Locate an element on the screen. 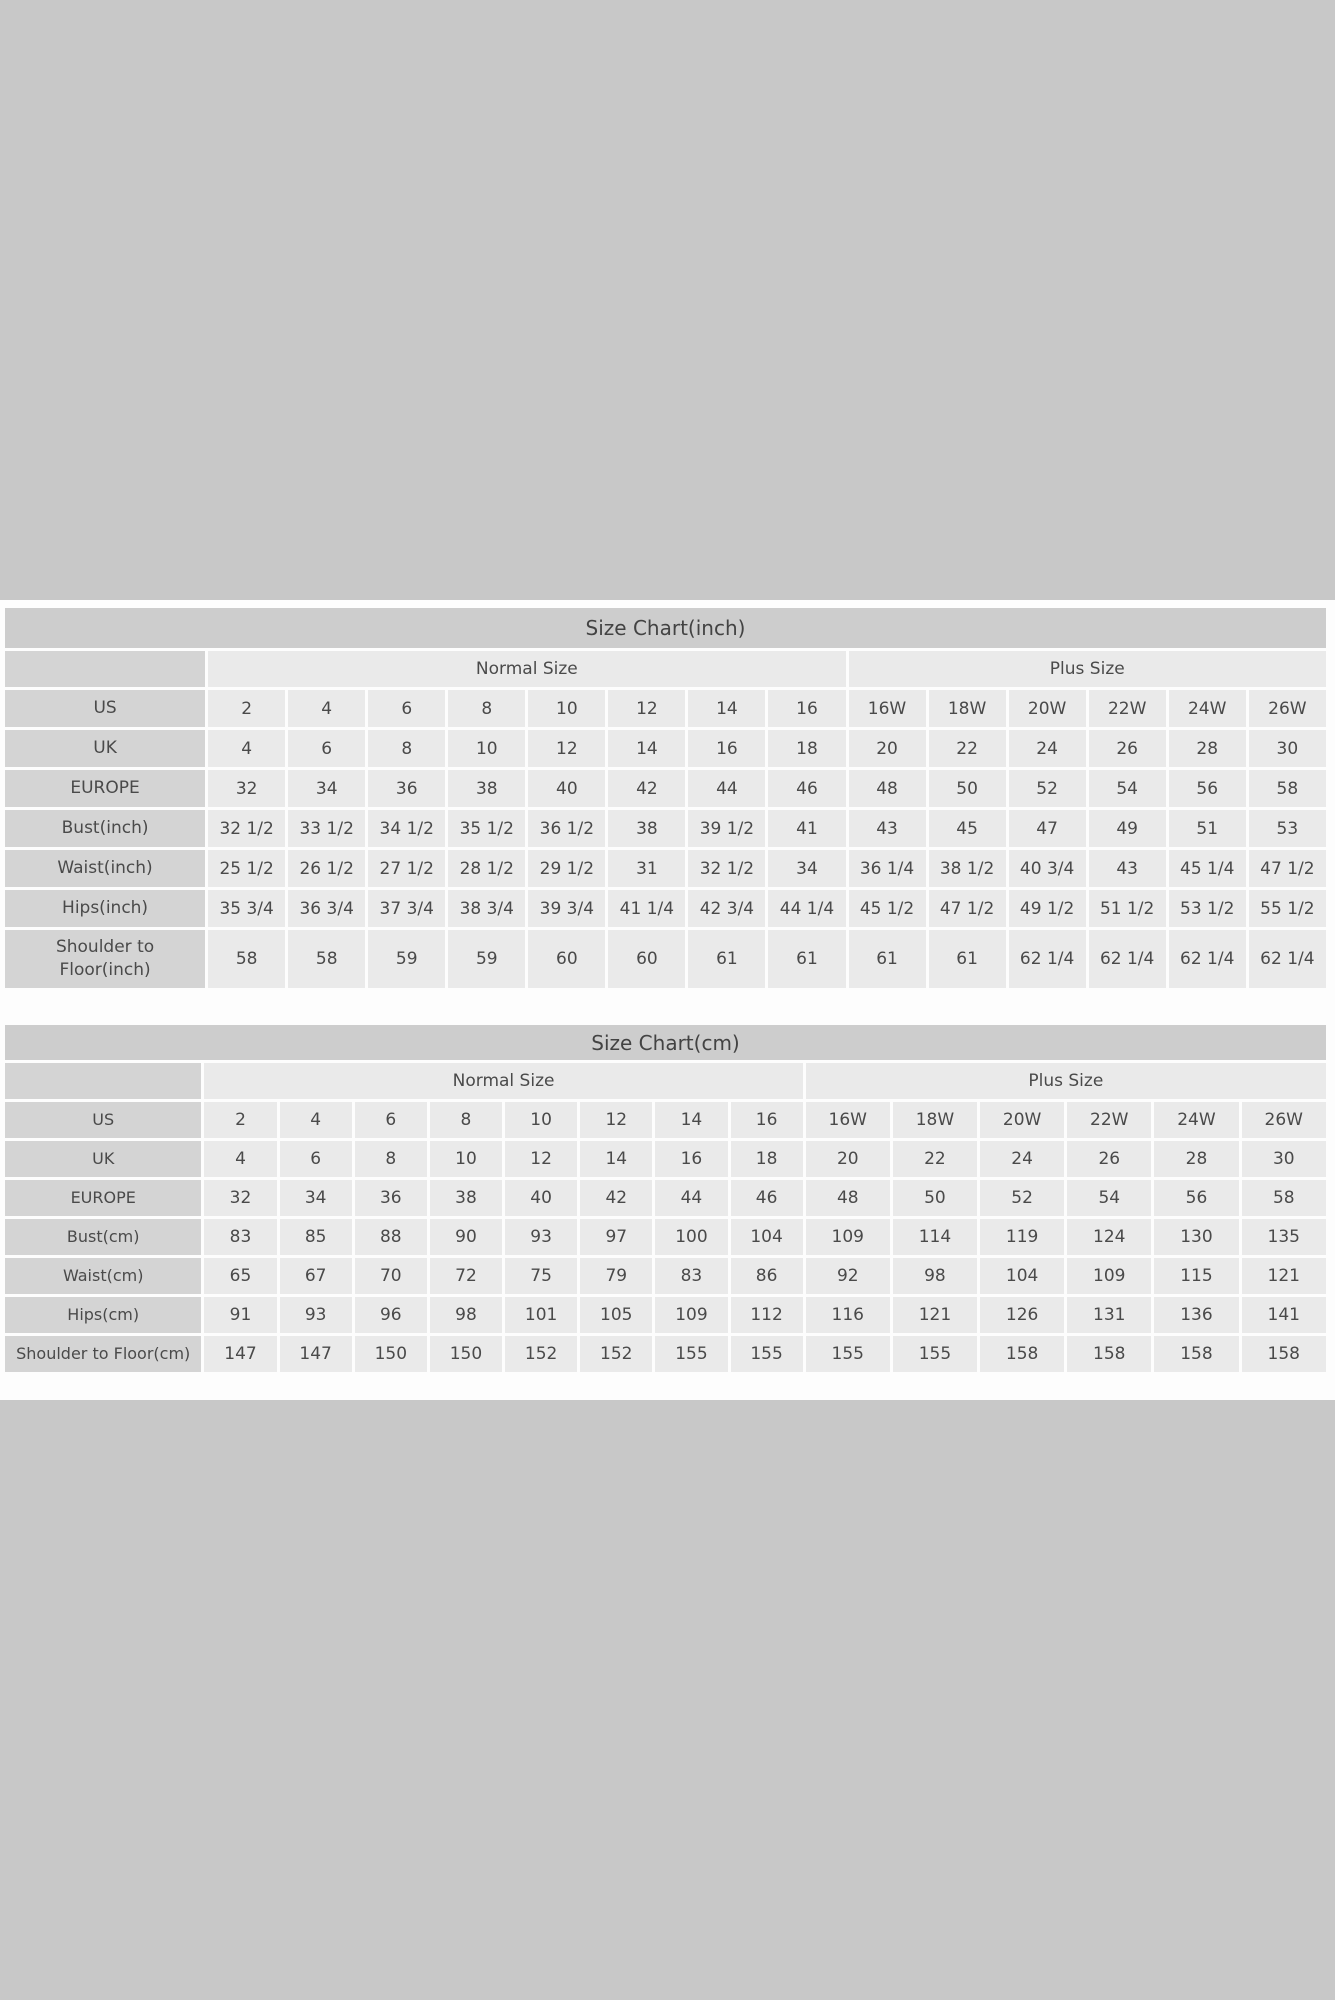 The width and height of the screenshot is (1335, 2000). column-group-label: Plus Size is located at coordinates (1065, 1081).